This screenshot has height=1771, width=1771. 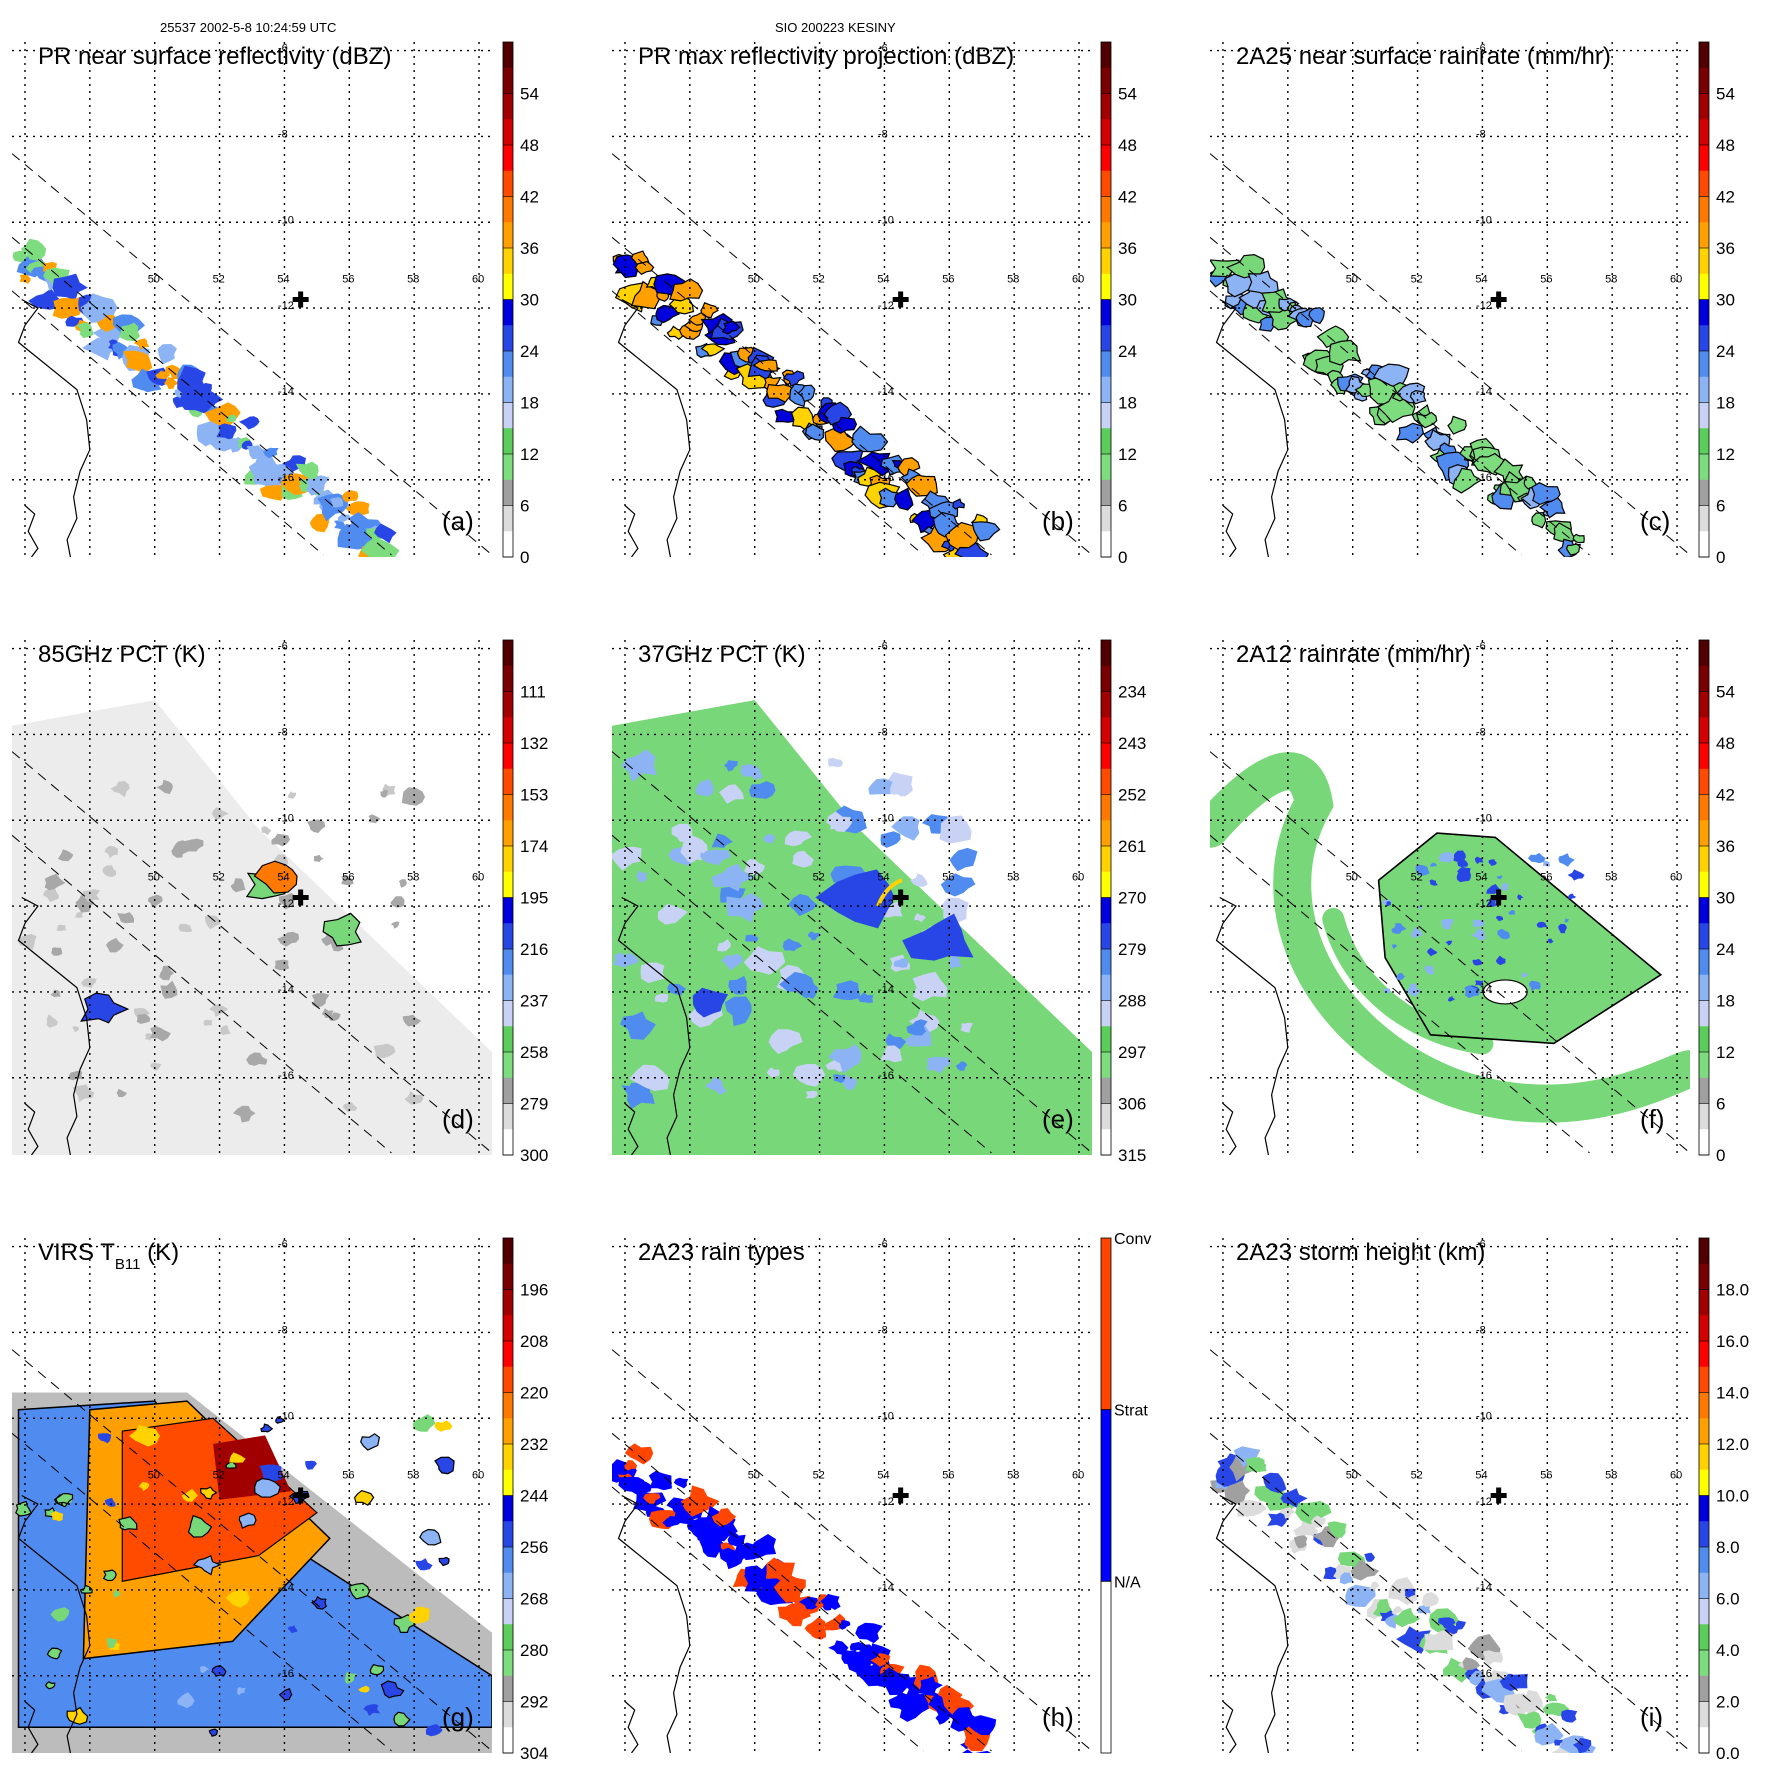 What do you see at coordinates (1127, 403) in the screenshot?
I see `colorbar-tick-label: 18` at bounding box center [1127, 403].